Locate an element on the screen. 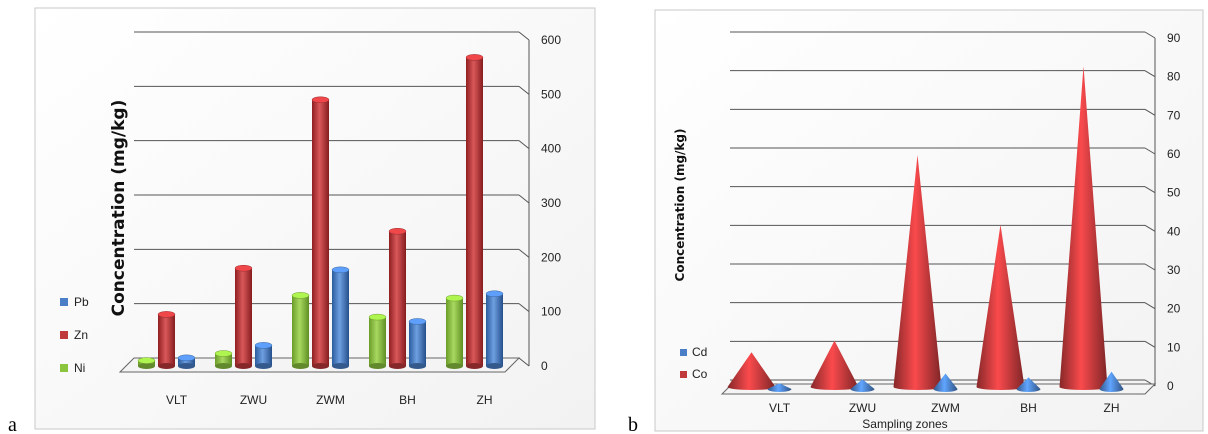 This screenshot has width=1208, height=434. chart-a-ytick-label: 600 is located at coordinates (551, 40).